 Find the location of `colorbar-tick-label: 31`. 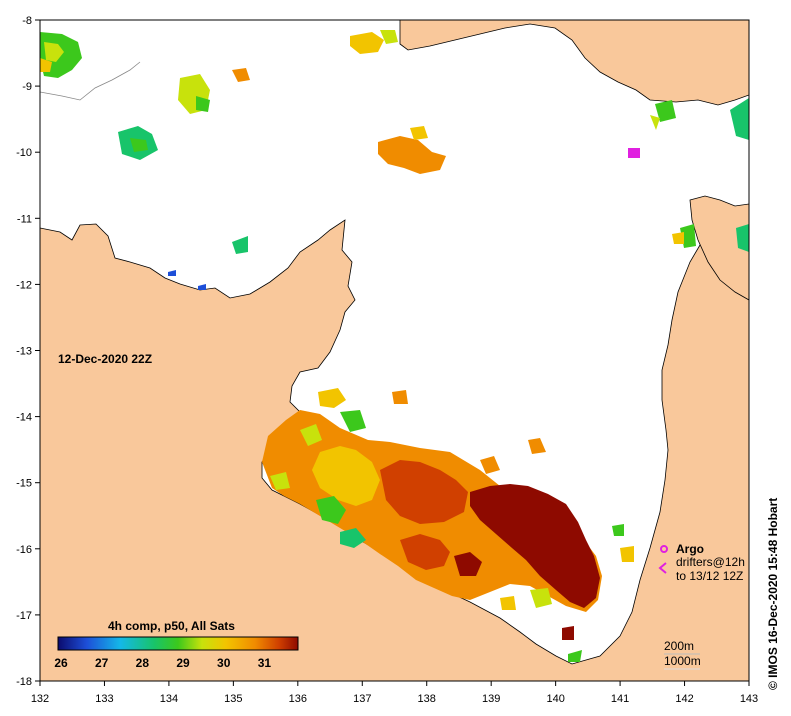

colorbar-tick-label: 31 is located at coordinates (265, 663).